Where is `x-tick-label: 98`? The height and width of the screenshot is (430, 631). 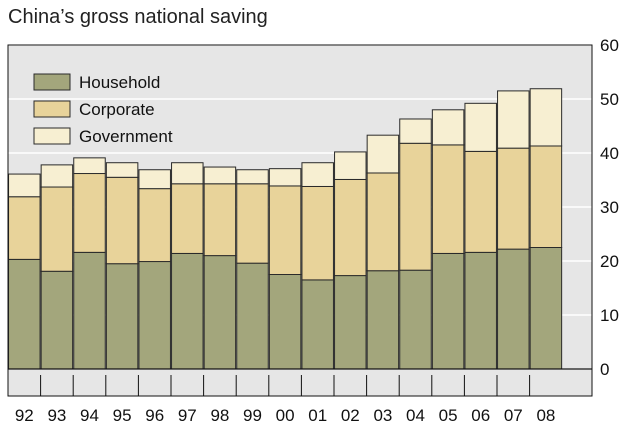
x-tick-label: 98 is located at coordinates (219, 415).